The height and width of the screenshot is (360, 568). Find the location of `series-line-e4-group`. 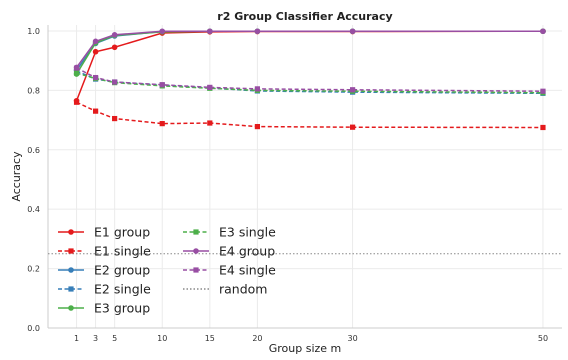

series-line-e4-group is located at coordinates (309, 49).